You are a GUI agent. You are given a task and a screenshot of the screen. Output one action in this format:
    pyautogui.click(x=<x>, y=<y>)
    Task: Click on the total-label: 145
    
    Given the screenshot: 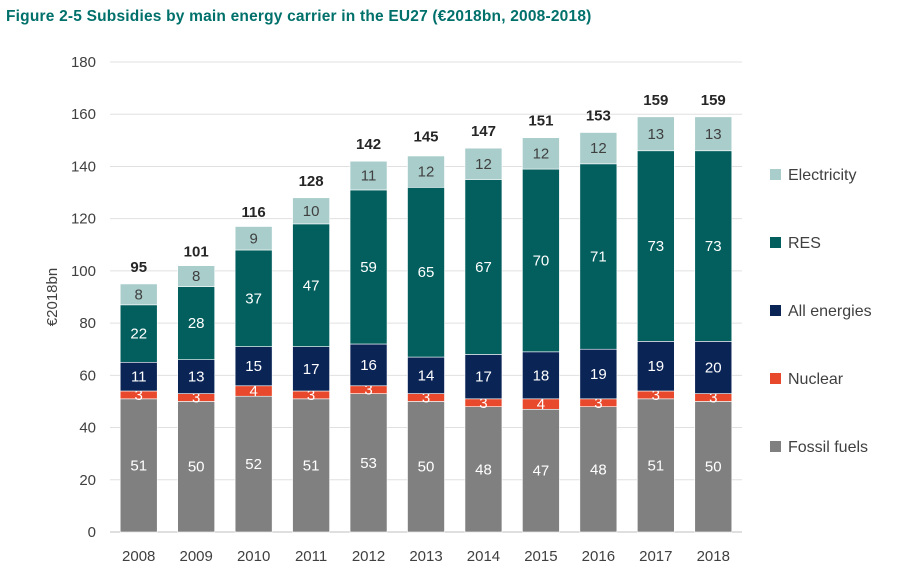 What is the action you would take?
    pyautogui.click(x=425, y=136)
    